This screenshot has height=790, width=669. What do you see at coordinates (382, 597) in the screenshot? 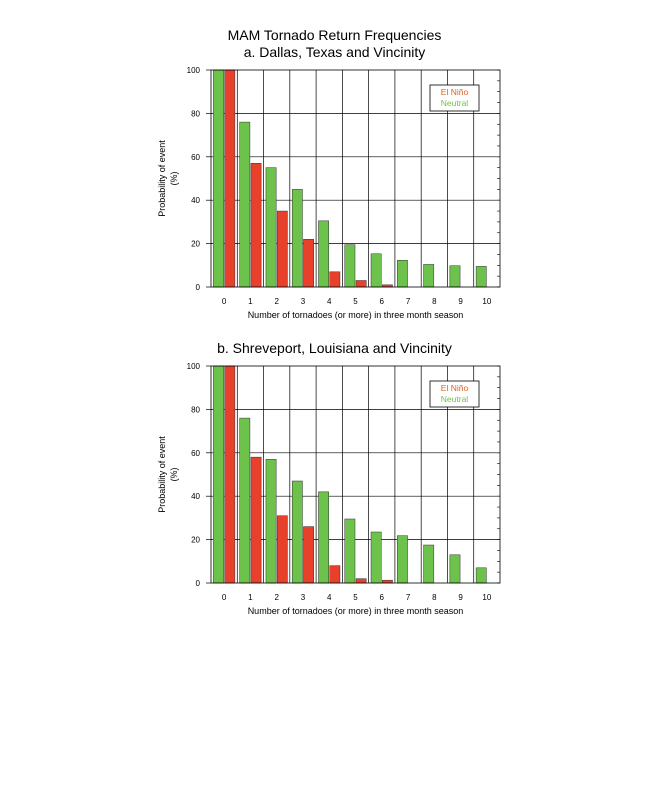
I see `chart-b-xtick-label: 6` at bounding box center [382, 597].